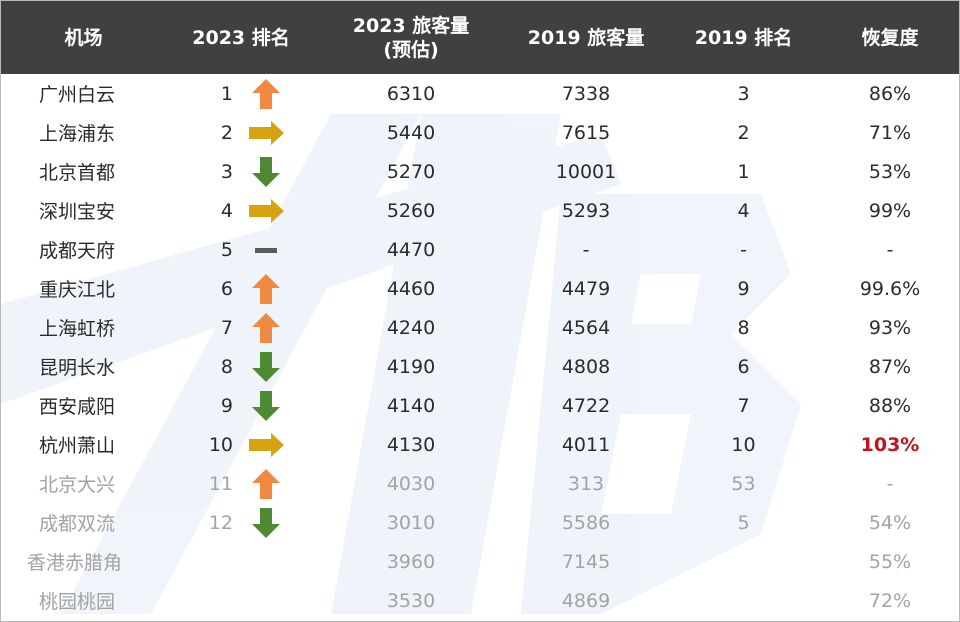 The height and width of the screenshot is (622, 960). I want to click on airport-name-cell: 重庆江北, so click(77, 290).